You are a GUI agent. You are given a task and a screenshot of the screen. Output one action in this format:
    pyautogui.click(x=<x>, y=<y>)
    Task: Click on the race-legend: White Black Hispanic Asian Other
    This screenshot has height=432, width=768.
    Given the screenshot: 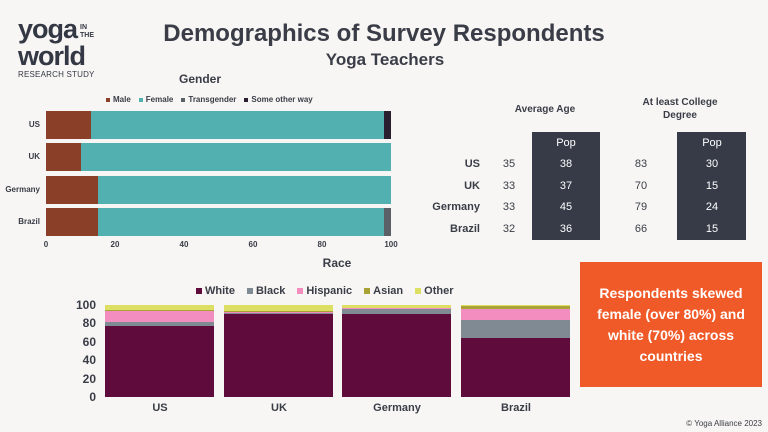 What is the action you would take?
    pyautogui.click(x=324, y=291)
    